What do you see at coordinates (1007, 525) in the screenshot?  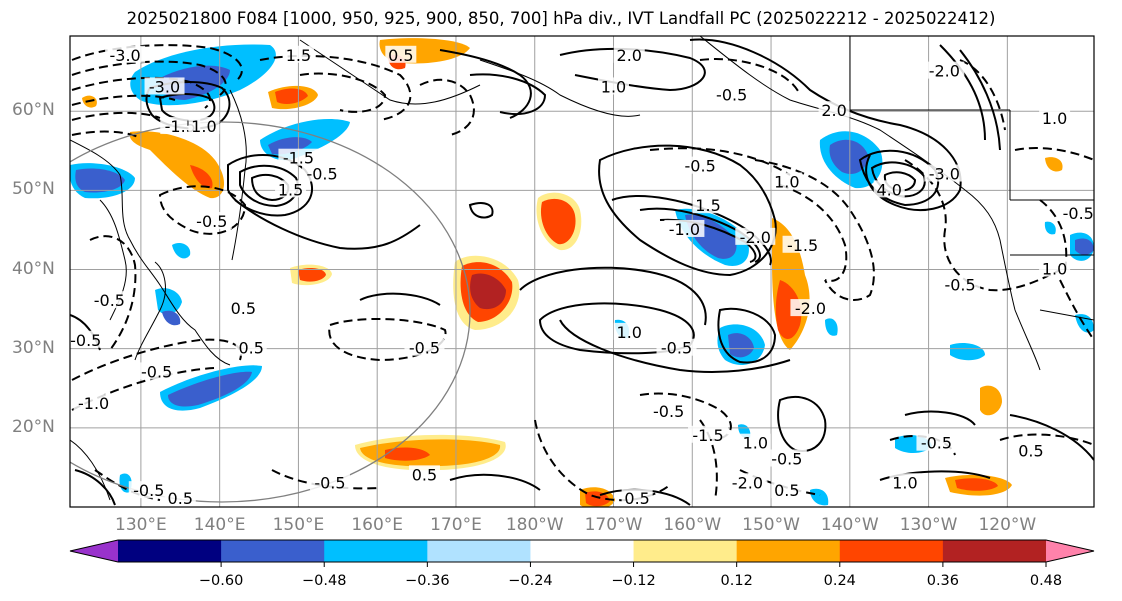 I see `longitude-label: 120°W` at bounding box center [1007, 525].